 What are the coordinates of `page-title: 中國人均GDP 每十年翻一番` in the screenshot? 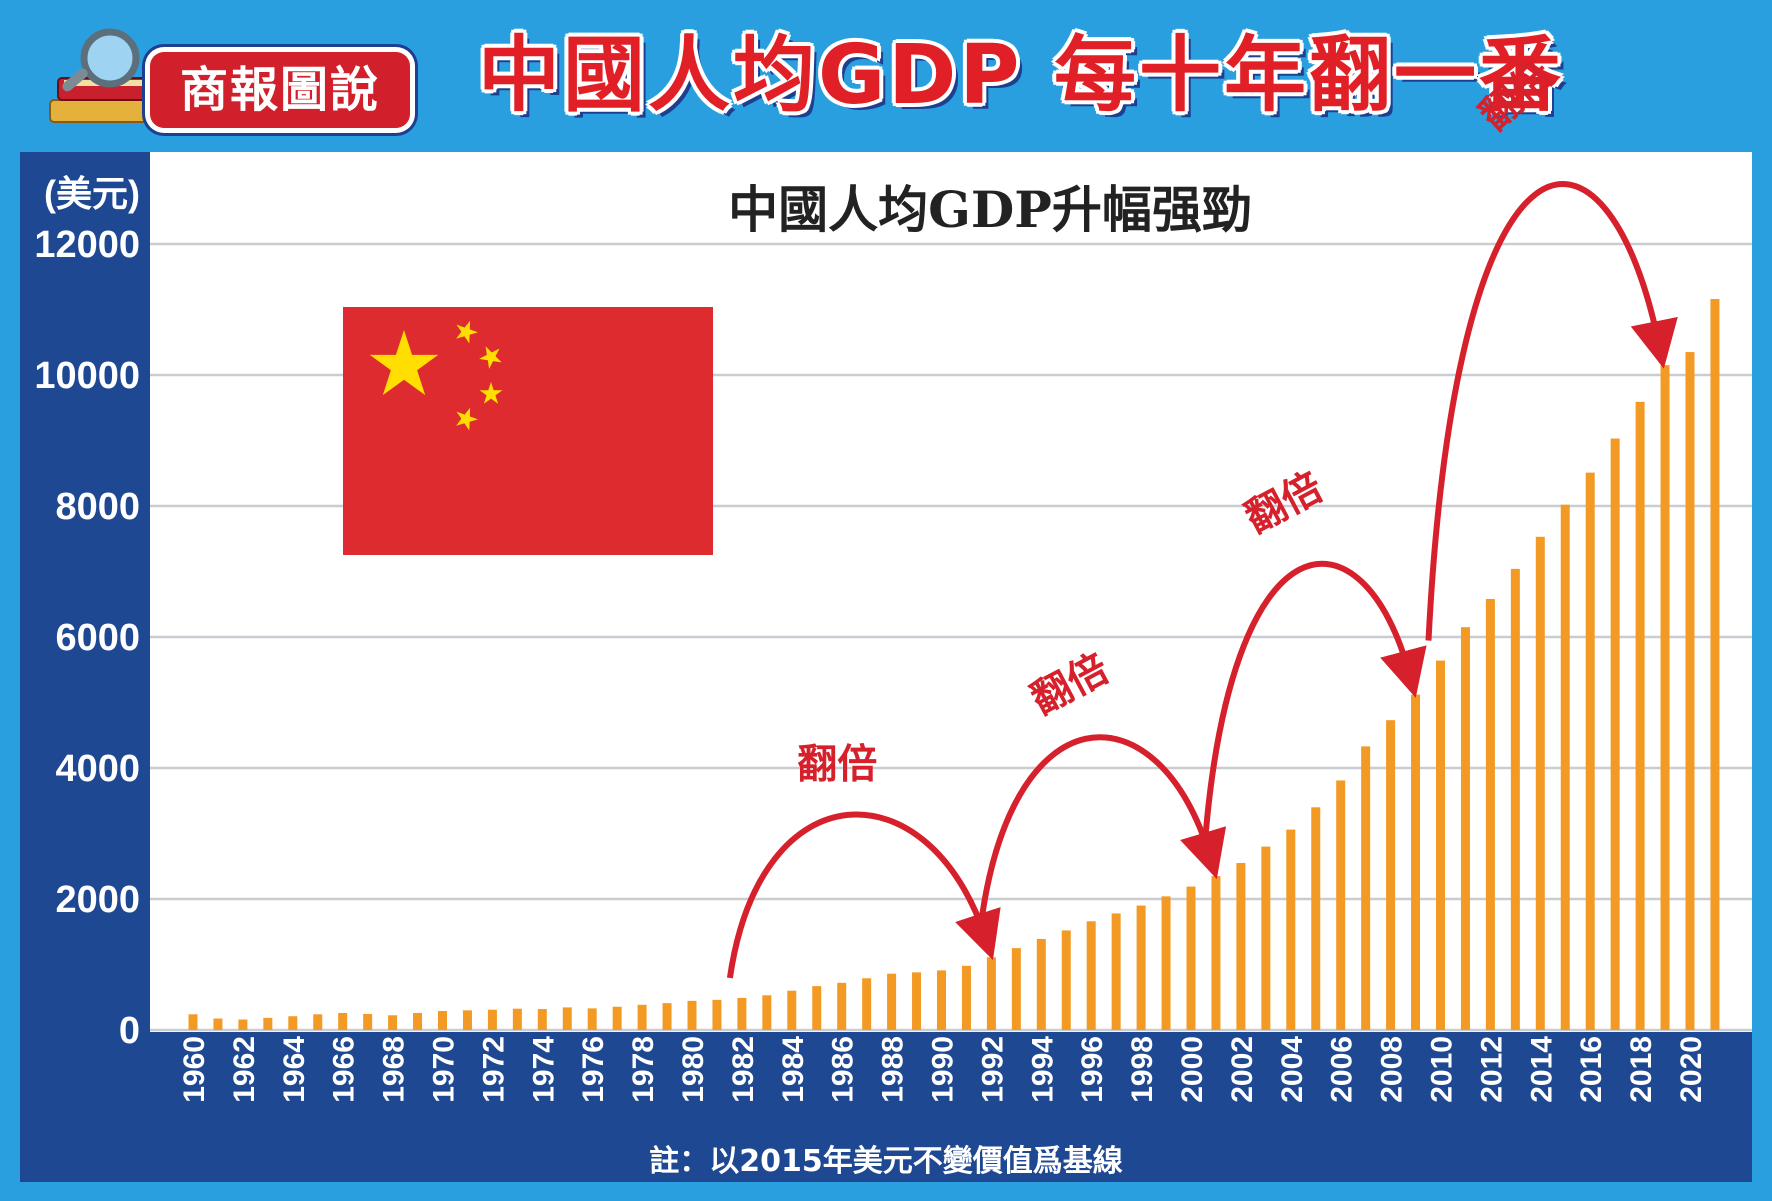 It's located at (1021, 75).